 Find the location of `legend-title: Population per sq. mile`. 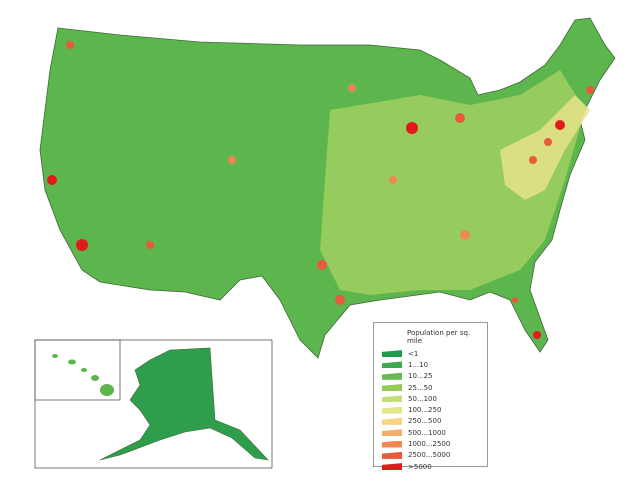

legend-title: Population per sq. mile is located at coordinates (439, 337).